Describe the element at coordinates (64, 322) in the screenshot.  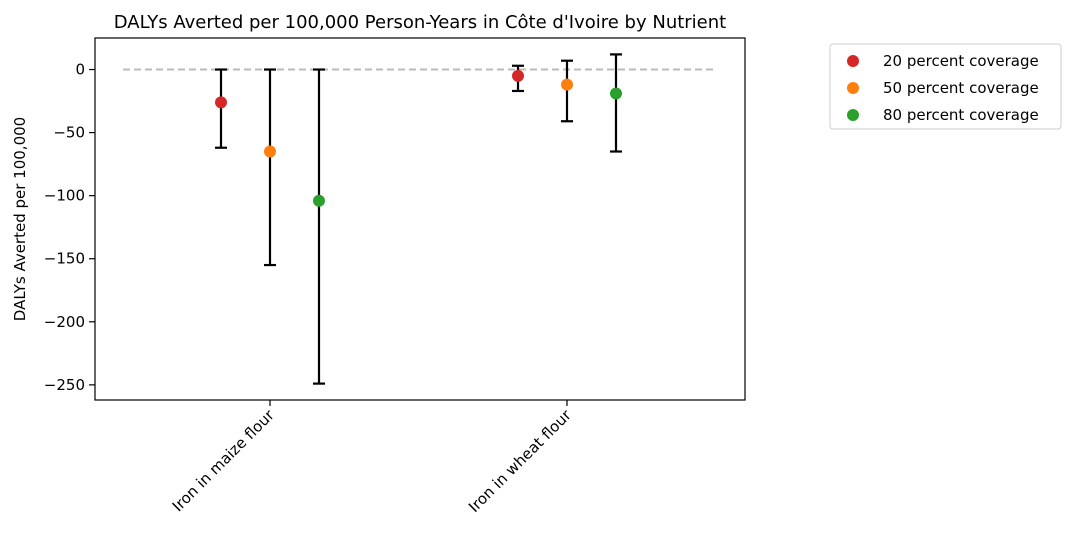
I see `y-tick-label: −200` at that location.